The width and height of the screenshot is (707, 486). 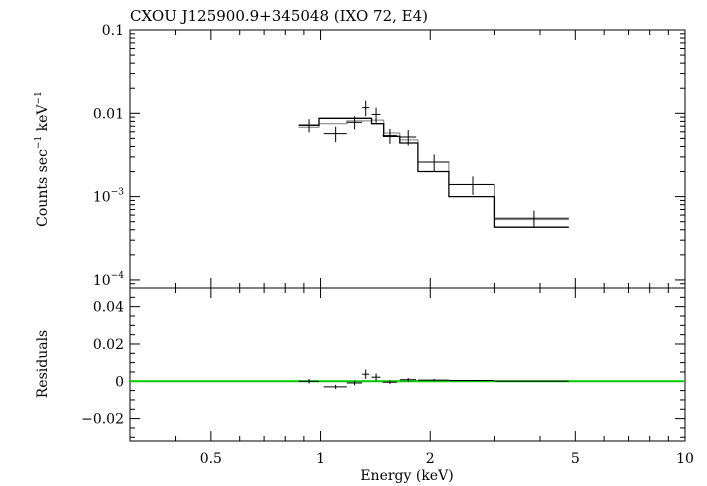 What do you see at coordinates (102, 420) in the screenshot?
I see `residuals-y-tick-label: −0.02` at bounding box center [102, 420].